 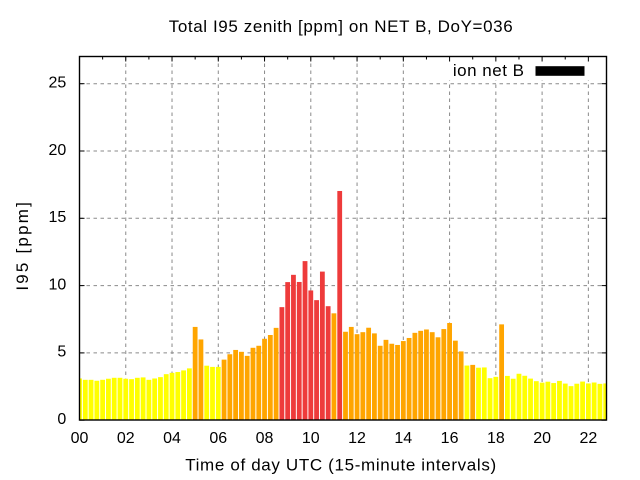 What do you see at coordinates (450, 438) in the screenshot?
I see `svg-text: 16` at bounding box center [450, 438].